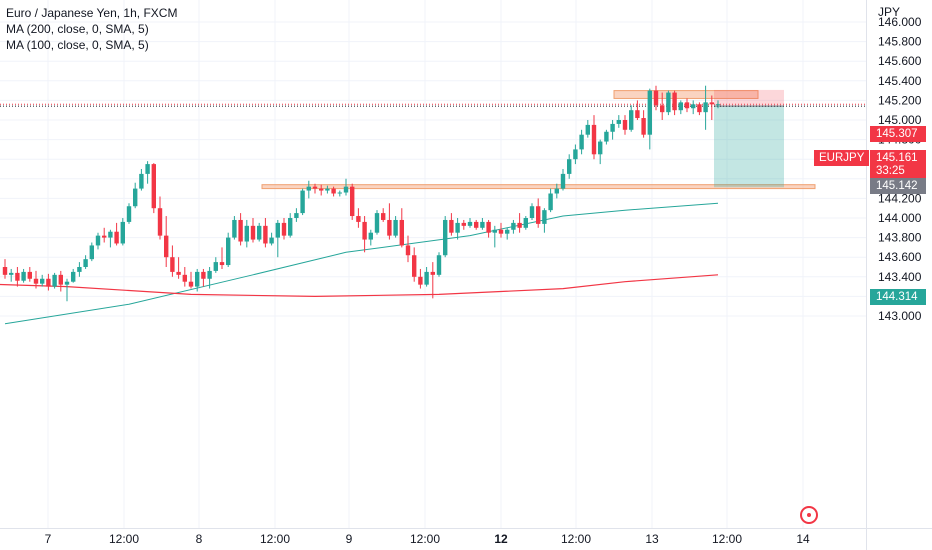 The height and width of the screenshot is (550, 932). What do you see at coordinates (77, 29) in the screenshot?
I see `legend-ma200: MA (200, close, 0, SMA, 5)` at bounding box center [77, 29].